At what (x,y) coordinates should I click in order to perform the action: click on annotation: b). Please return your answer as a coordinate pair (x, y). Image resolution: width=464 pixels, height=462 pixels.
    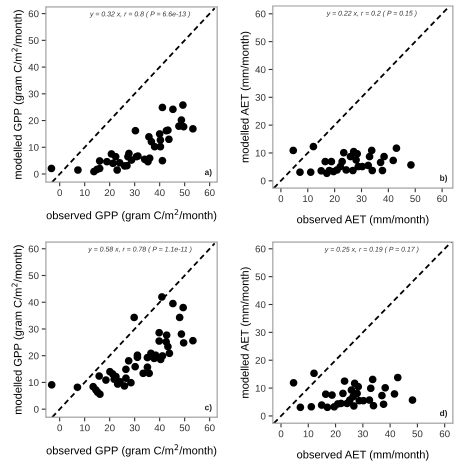
    Looking at the image, I should click on (444, 178).